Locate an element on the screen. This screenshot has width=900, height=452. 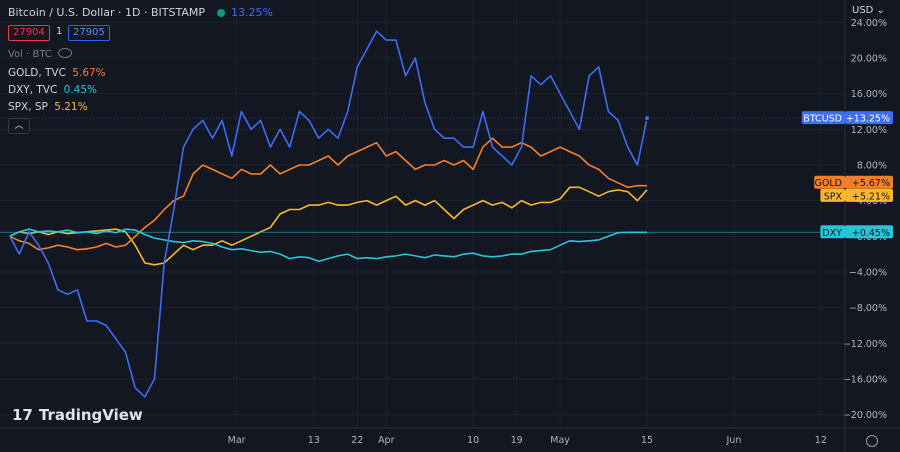
buy-price-button: 27905 is located at coordinates (89, 33).